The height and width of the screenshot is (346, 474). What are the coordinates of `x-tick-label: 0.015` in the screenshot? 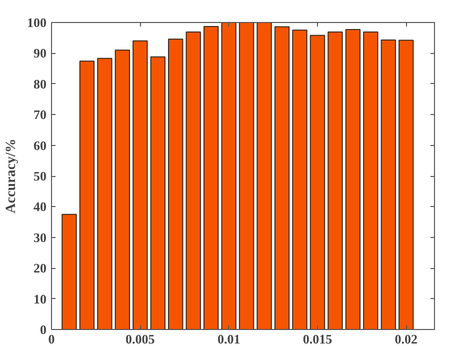 It's located at (317, 339).